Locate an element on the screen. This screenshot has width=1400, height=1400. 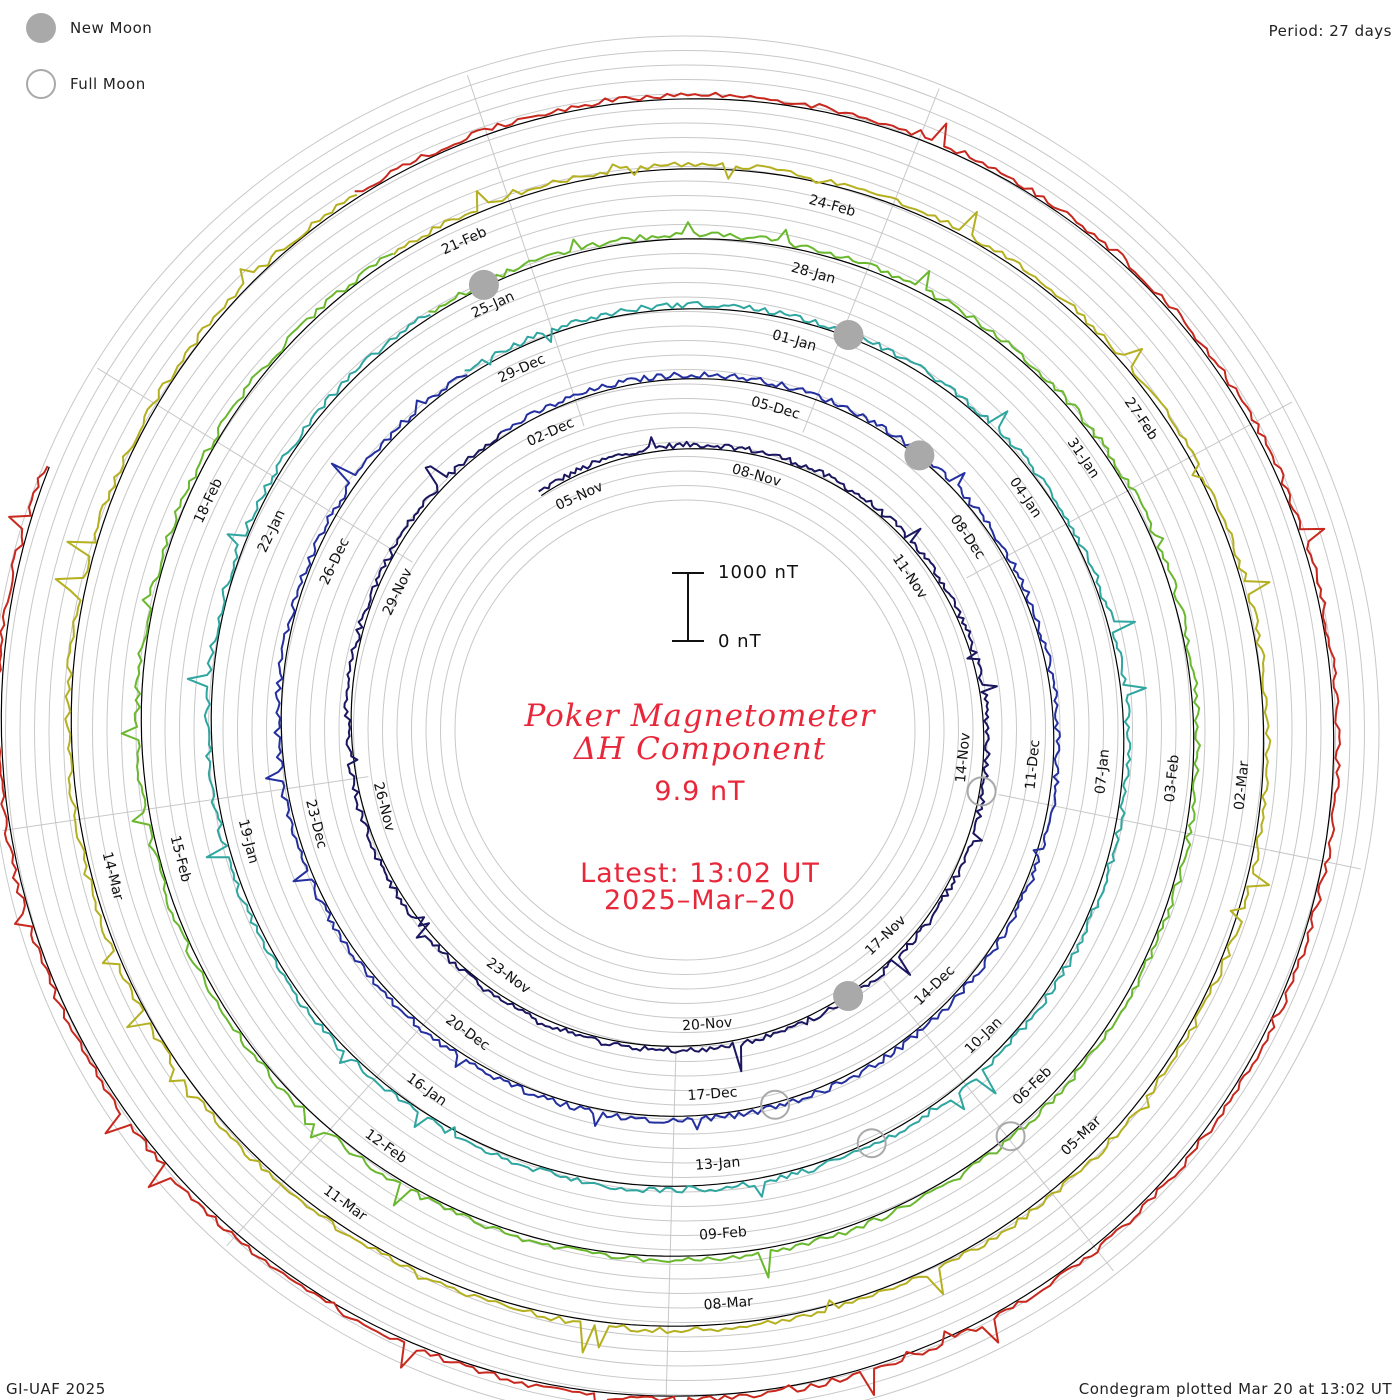
date-label: 11-Dec is located at coordinates (1033, 764).